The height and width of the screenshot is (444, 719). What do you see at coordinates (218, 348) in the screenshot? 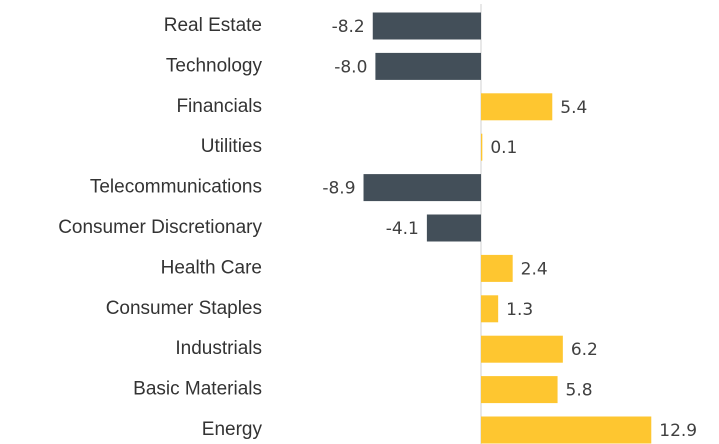
I see `category-label: Industrials` at bounding box center [218, 348].